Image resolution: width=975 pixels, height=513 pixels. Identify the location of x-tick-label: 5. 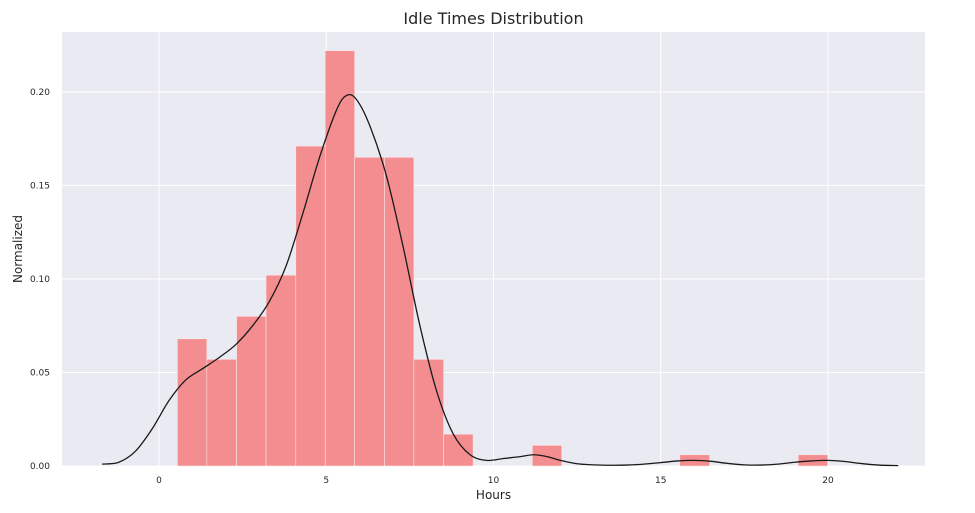
(326, 481).